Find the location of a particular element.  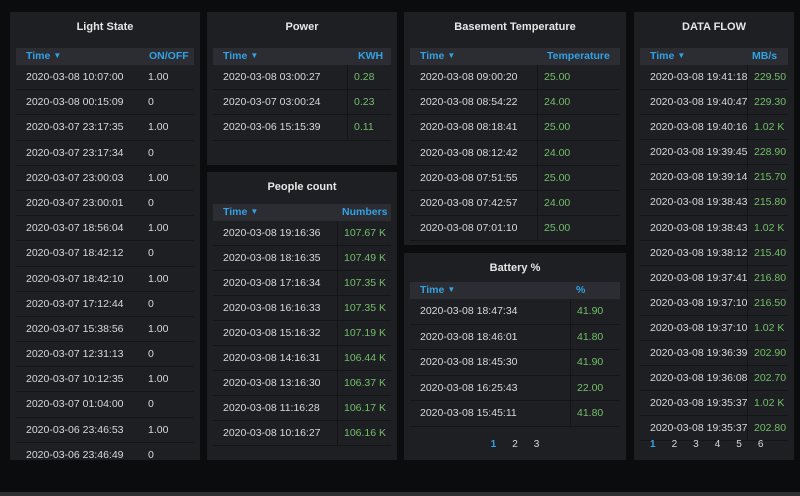

cell-value: 41.90 is located at coordinates (590, 362).